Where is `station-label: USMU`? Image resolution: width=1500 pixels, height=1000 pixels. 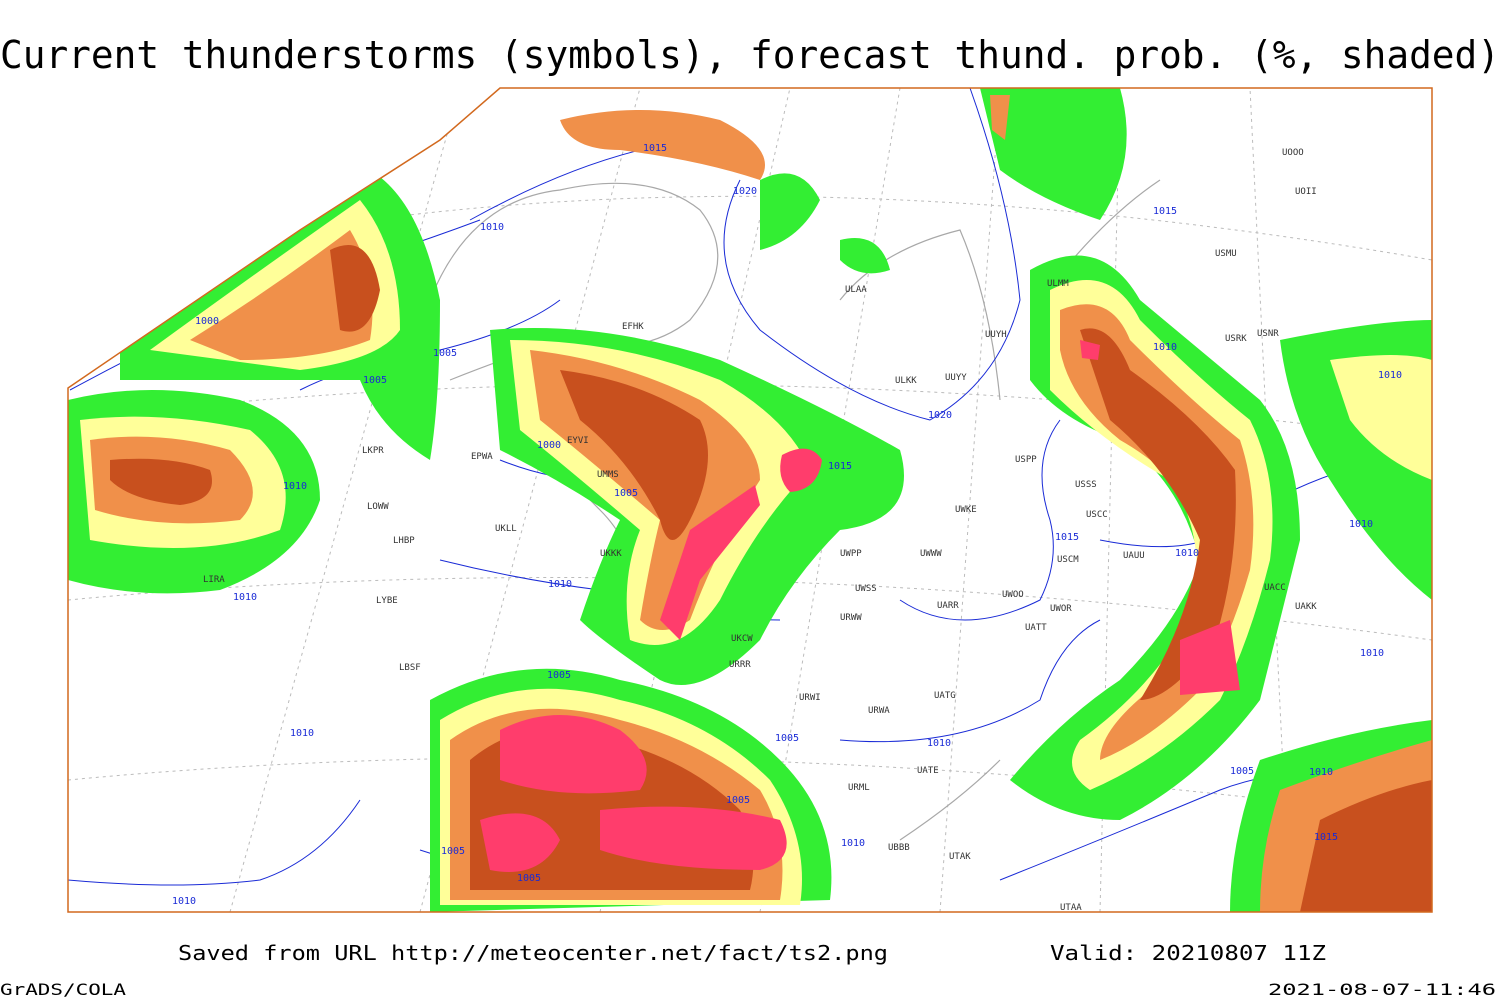 station-label: USMU is located at coordinates (1226, 254).